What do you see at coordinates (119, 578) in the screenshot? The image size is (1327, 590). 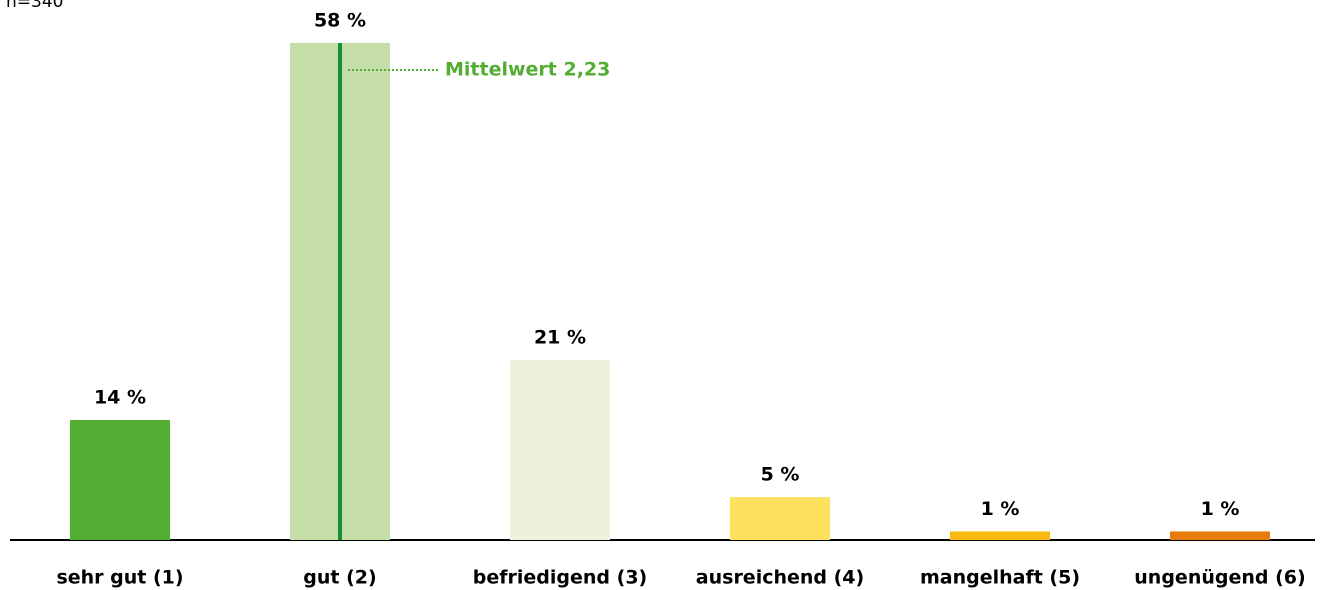 I see `x-tick-label: sehr gut (1)` at bounding box center [119, 578].